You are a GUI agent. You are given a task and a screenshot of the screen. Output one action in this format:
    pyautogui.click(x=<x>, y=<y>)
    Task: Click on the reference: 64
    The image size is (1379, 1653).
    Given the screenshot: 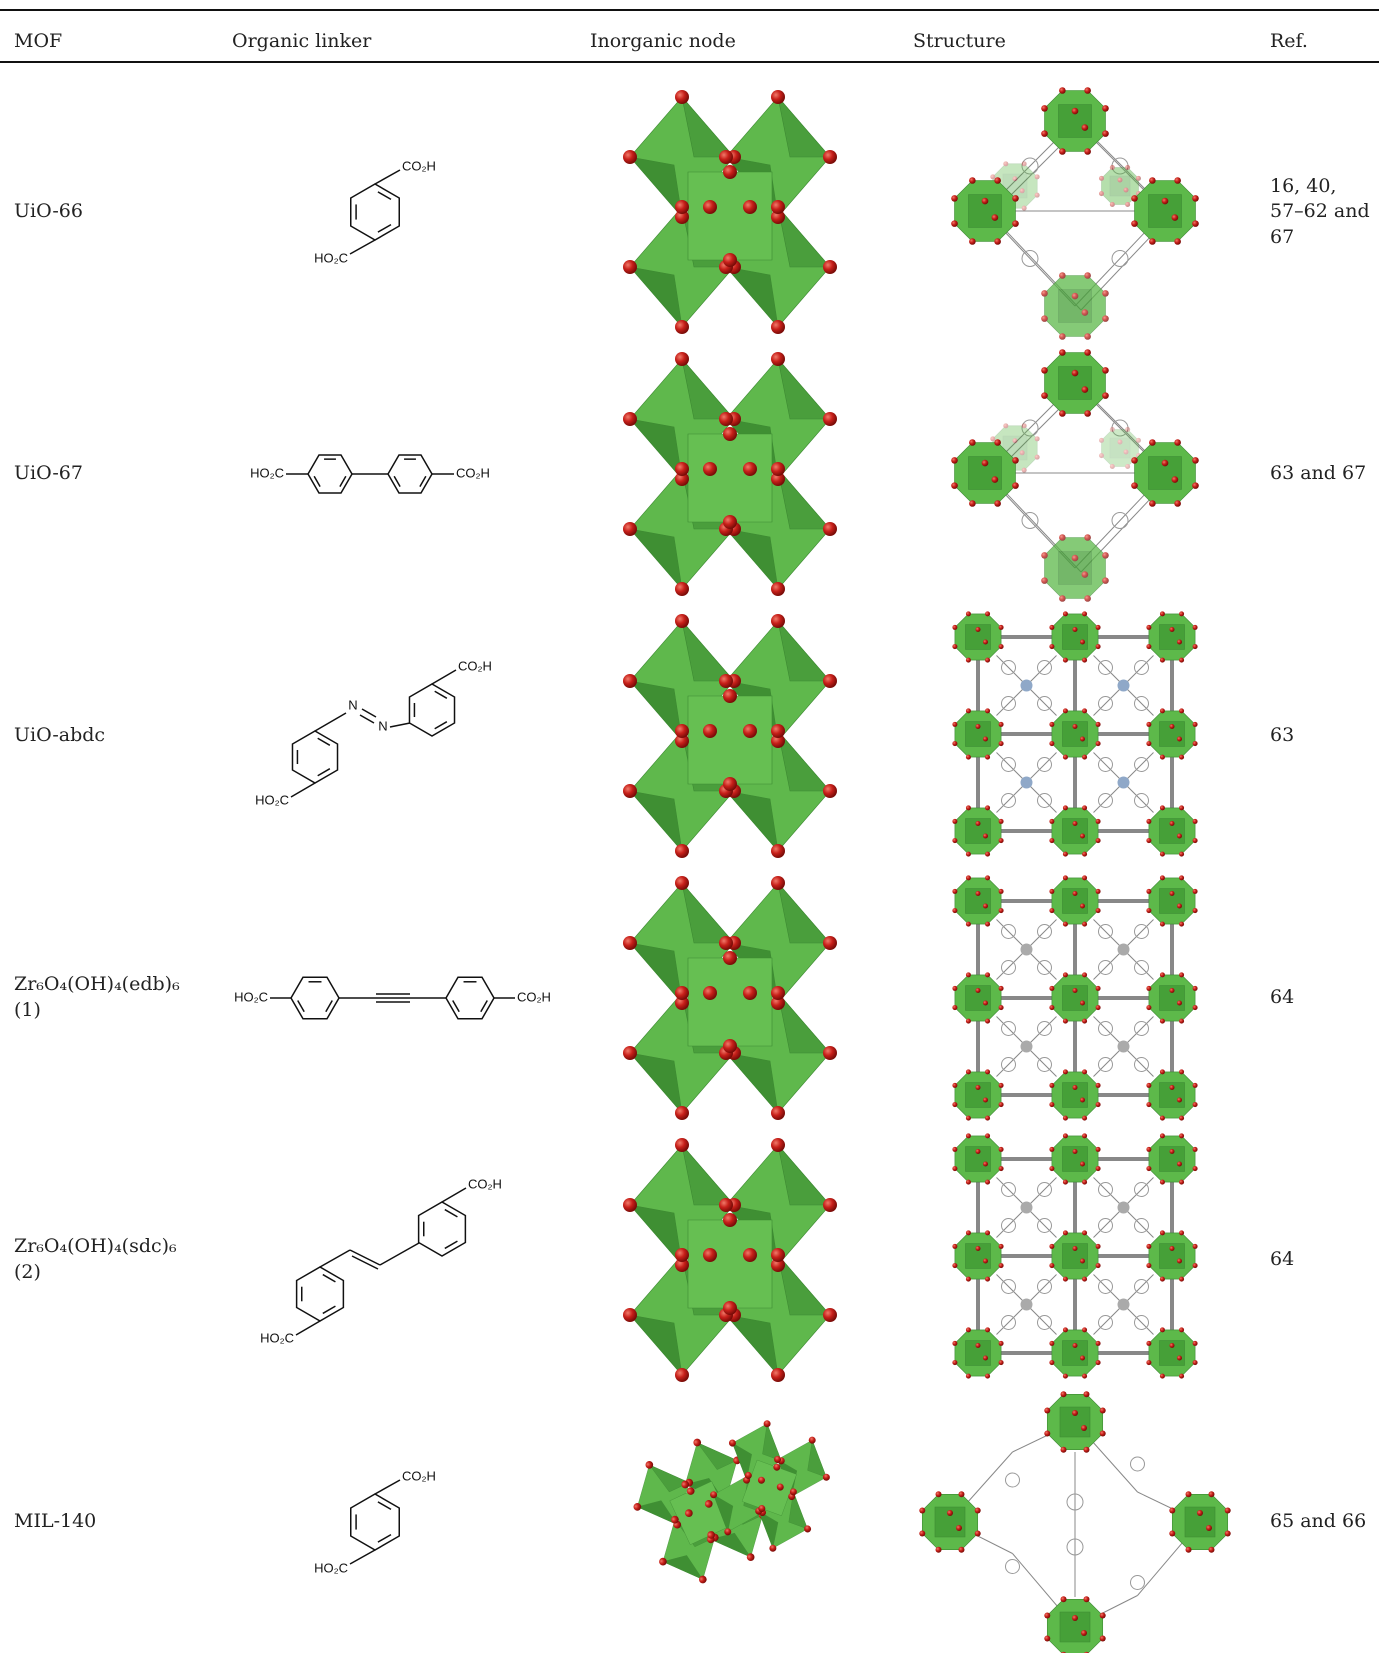 What is the action you would take?
    pyautogui.click(x=1282, y=1259)
    